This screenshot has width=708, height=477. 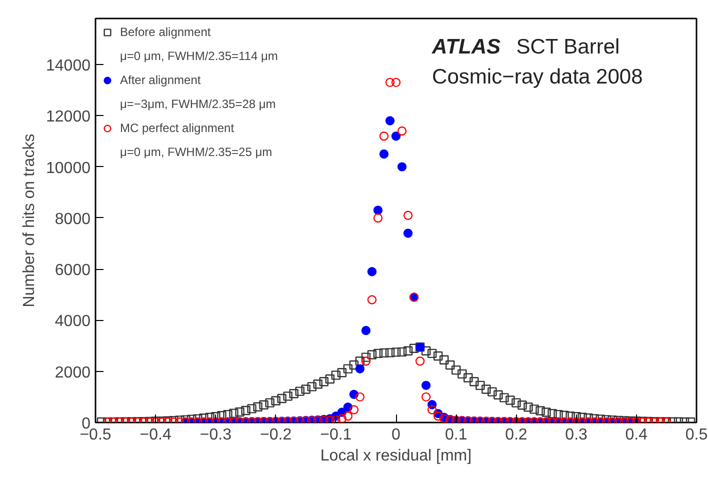 What do you see at coordinates (216, 435) in the screenshot?
I see `x-tick-label: −0.3` at bounding box center [216, 435].